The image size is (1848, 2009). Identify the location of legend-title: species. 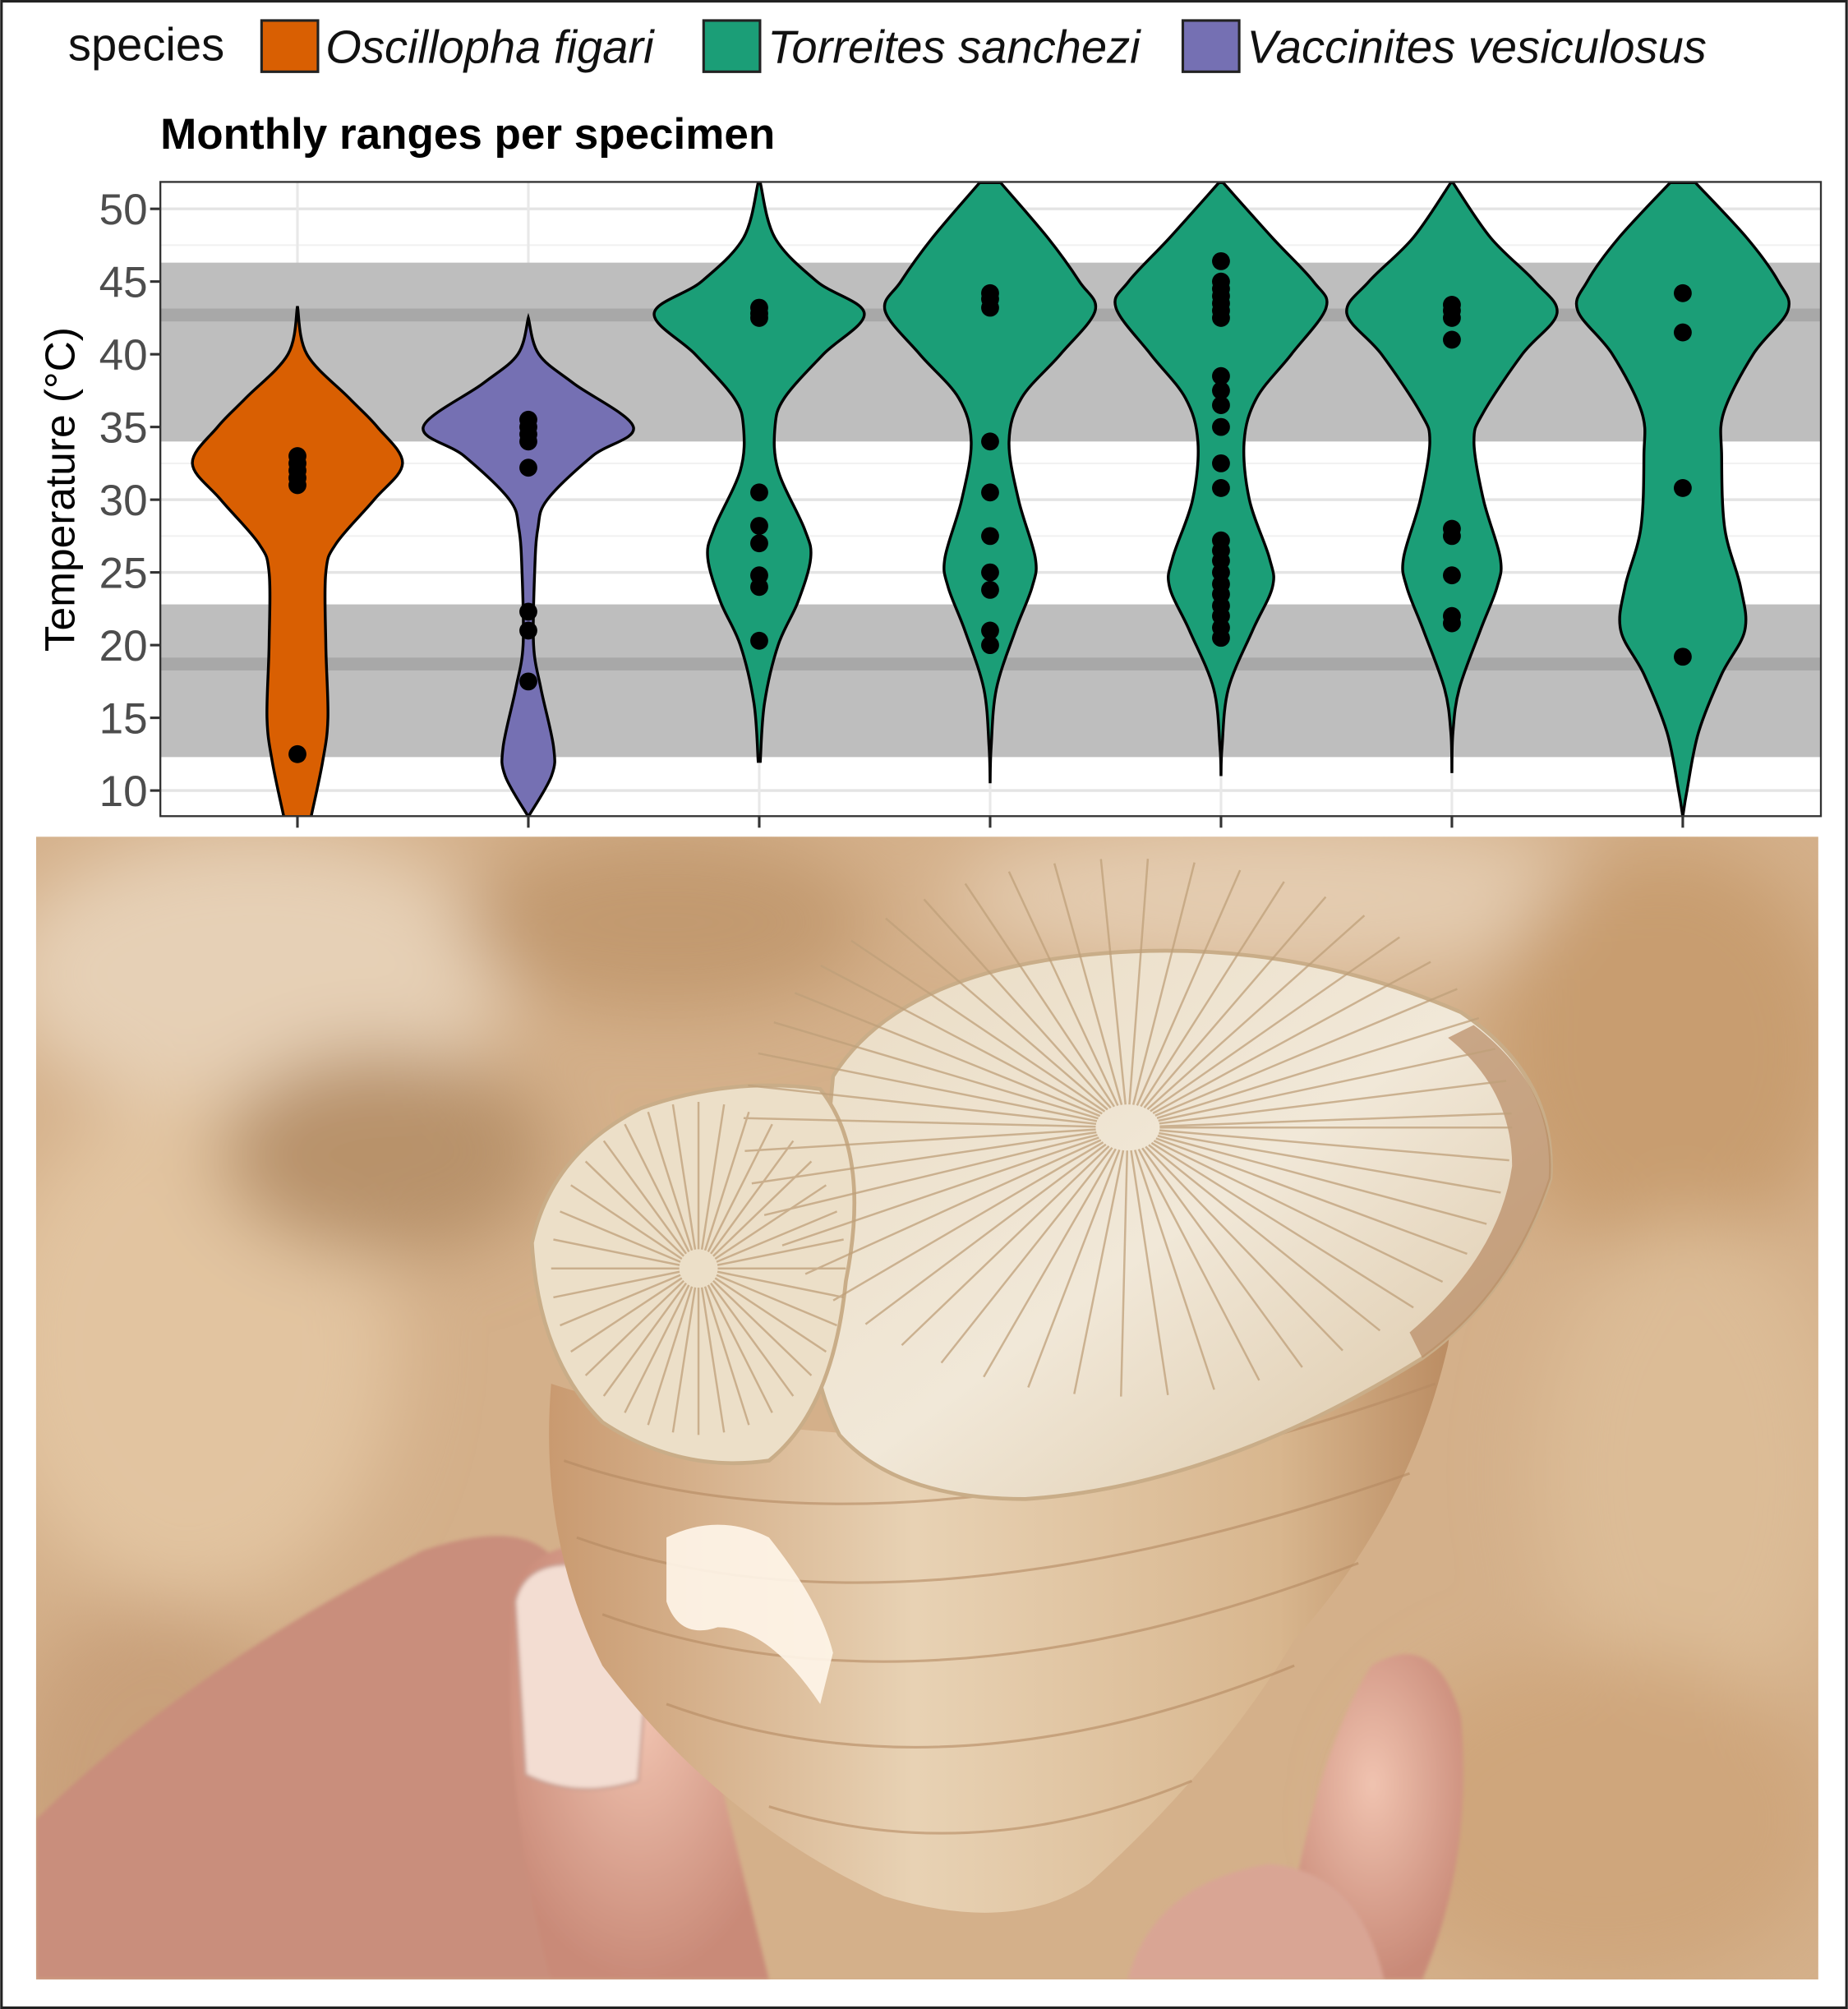
(146, 44).